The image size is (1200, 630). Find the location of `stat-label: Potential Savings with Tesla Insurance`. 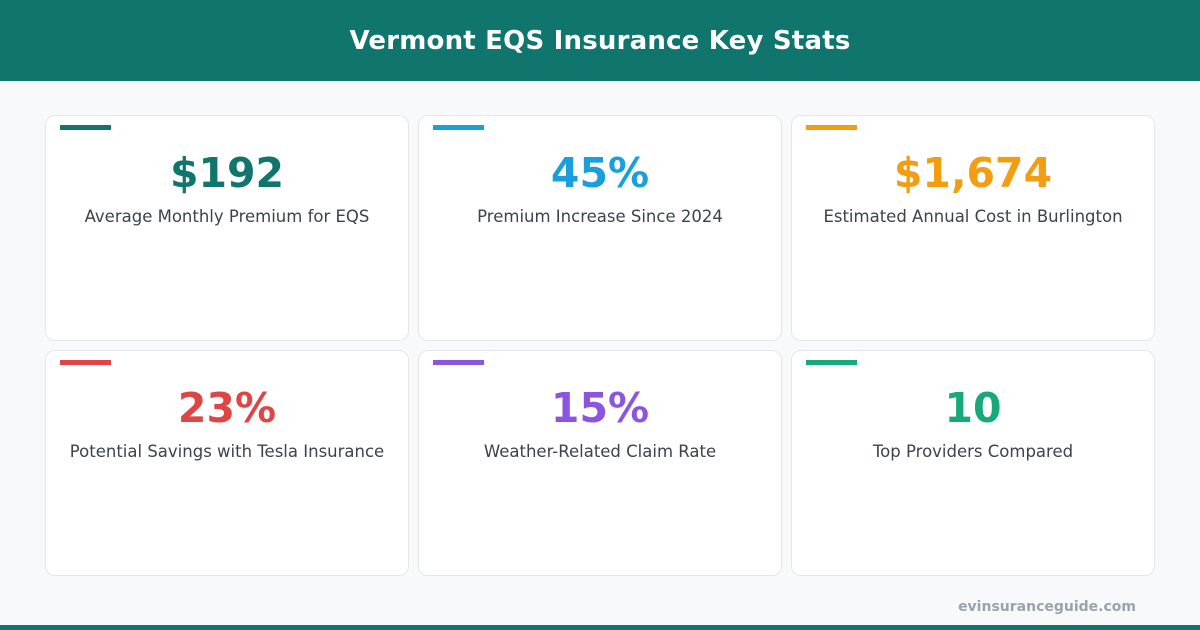

stat-label: Potential Savings with Tesla Insurance is located at coordinates (227, 451).